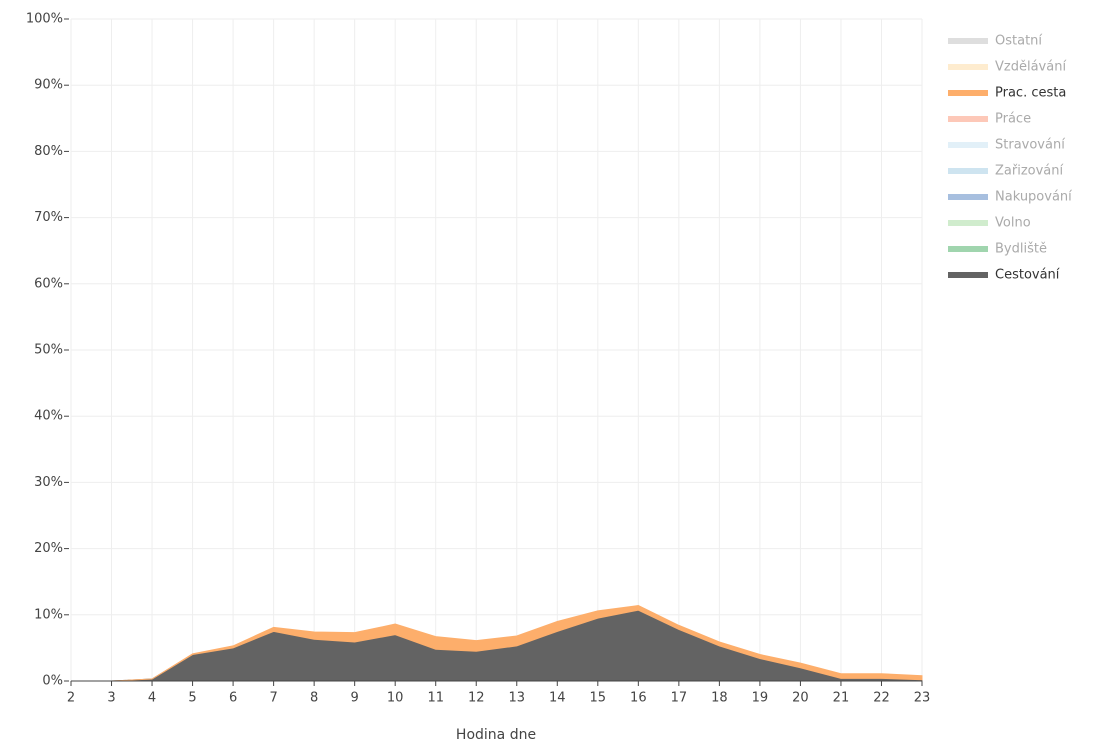 This screenshot has height=742, width=1094. What do you see at coordinates (598, 698) in the screenshot?
I see `x-tick-label: 15` at bounding box center [598, 698].